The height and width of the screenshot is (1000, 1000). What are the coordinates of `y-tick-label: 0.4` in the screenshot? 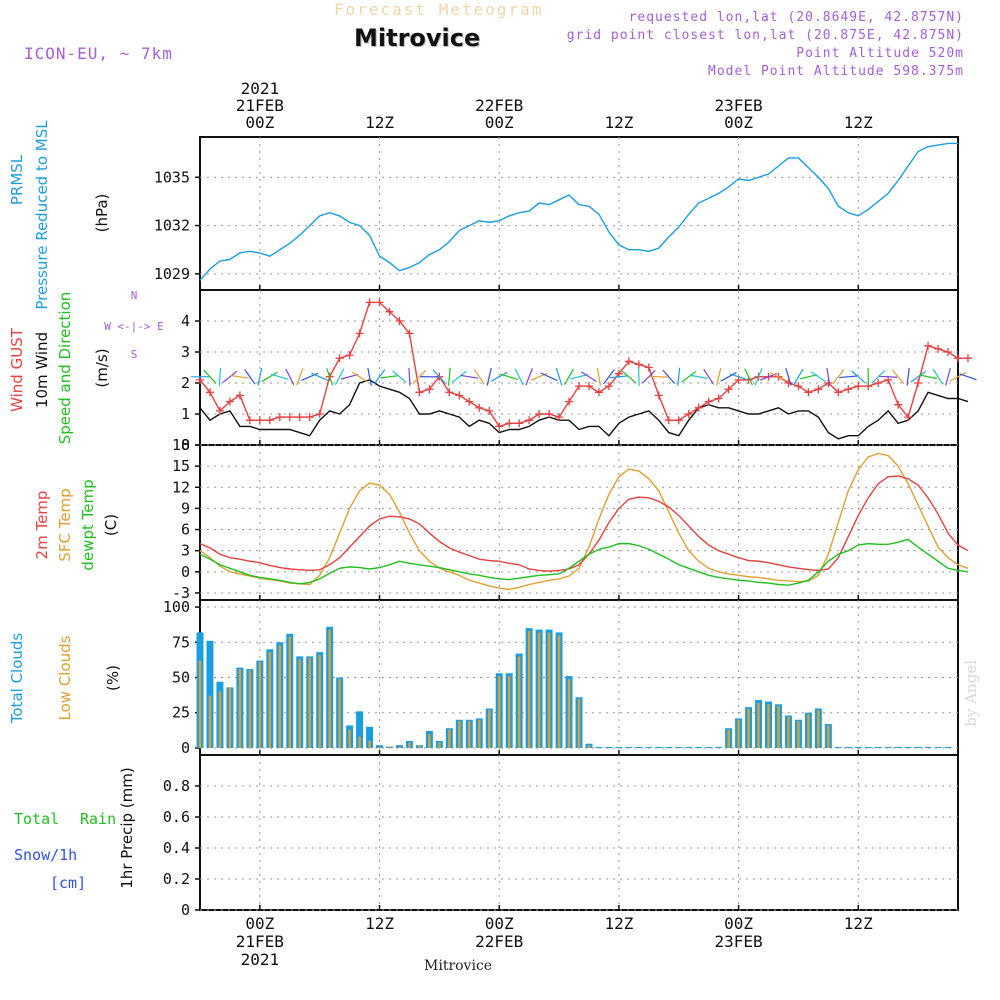 It's located at (176, 848).